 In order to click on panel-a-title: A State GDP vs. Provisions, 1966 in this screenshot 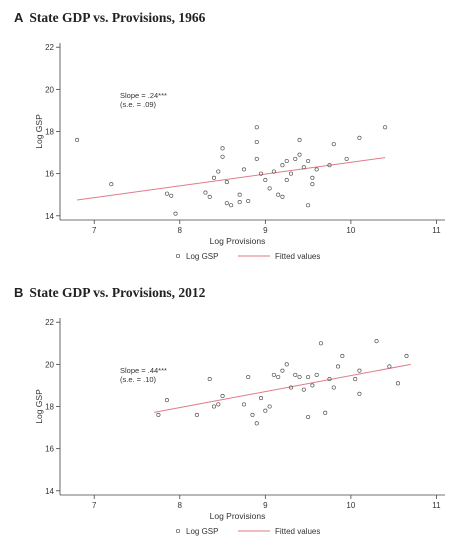, I will do `click(109, 18)`.